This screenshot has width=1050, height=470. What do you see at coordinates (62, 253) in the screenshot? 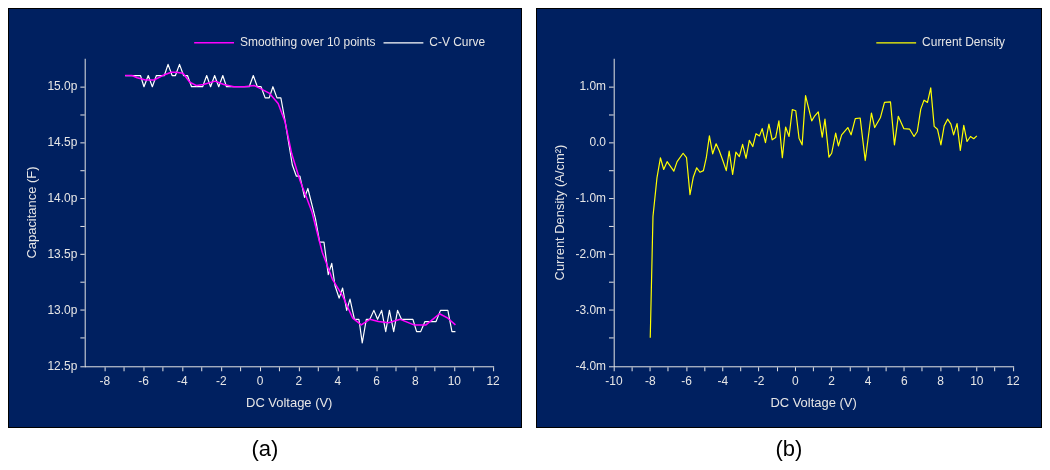
I see `y-tick-label: 13.5p` at bounding box center [62, 253].